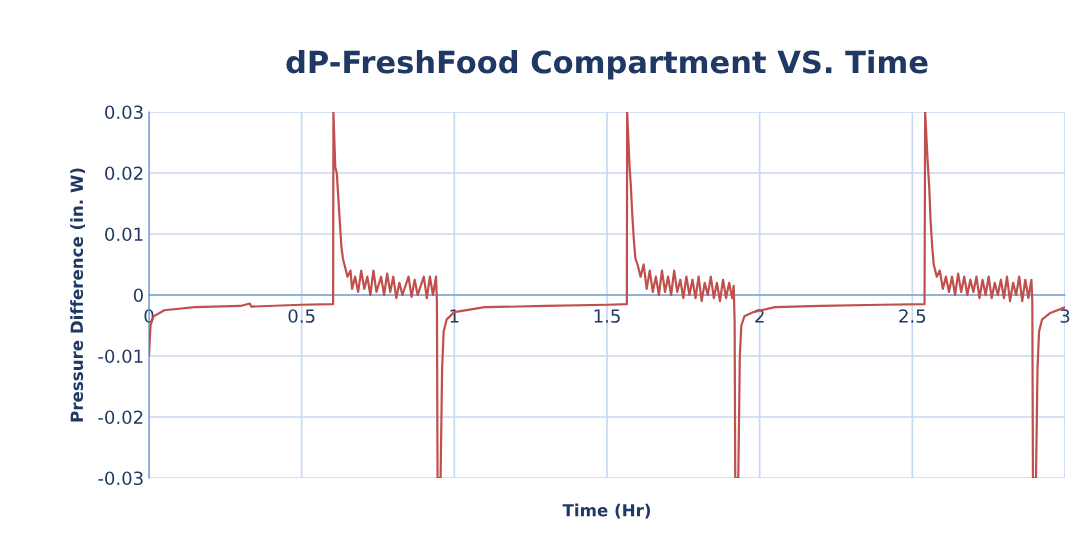 Image resolution: width=1092 pixels, height=542 pixels. Describe the element at coordinates (78, 295) in the screenshot. I see `y-axis-title: Pressure Difference (in. W)` at that location.